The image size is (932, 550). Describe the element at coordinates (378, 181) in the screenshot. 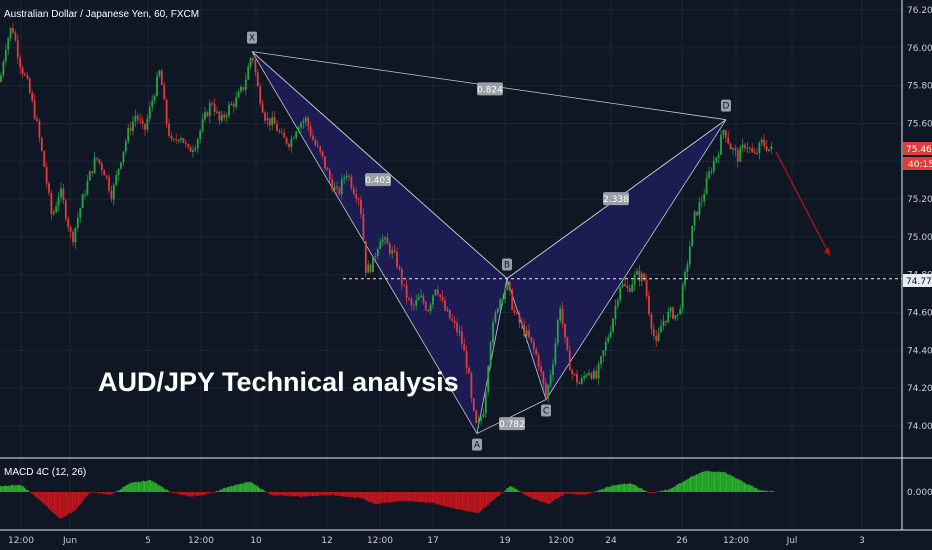

I see `ratio-label: 0.403` at that location.